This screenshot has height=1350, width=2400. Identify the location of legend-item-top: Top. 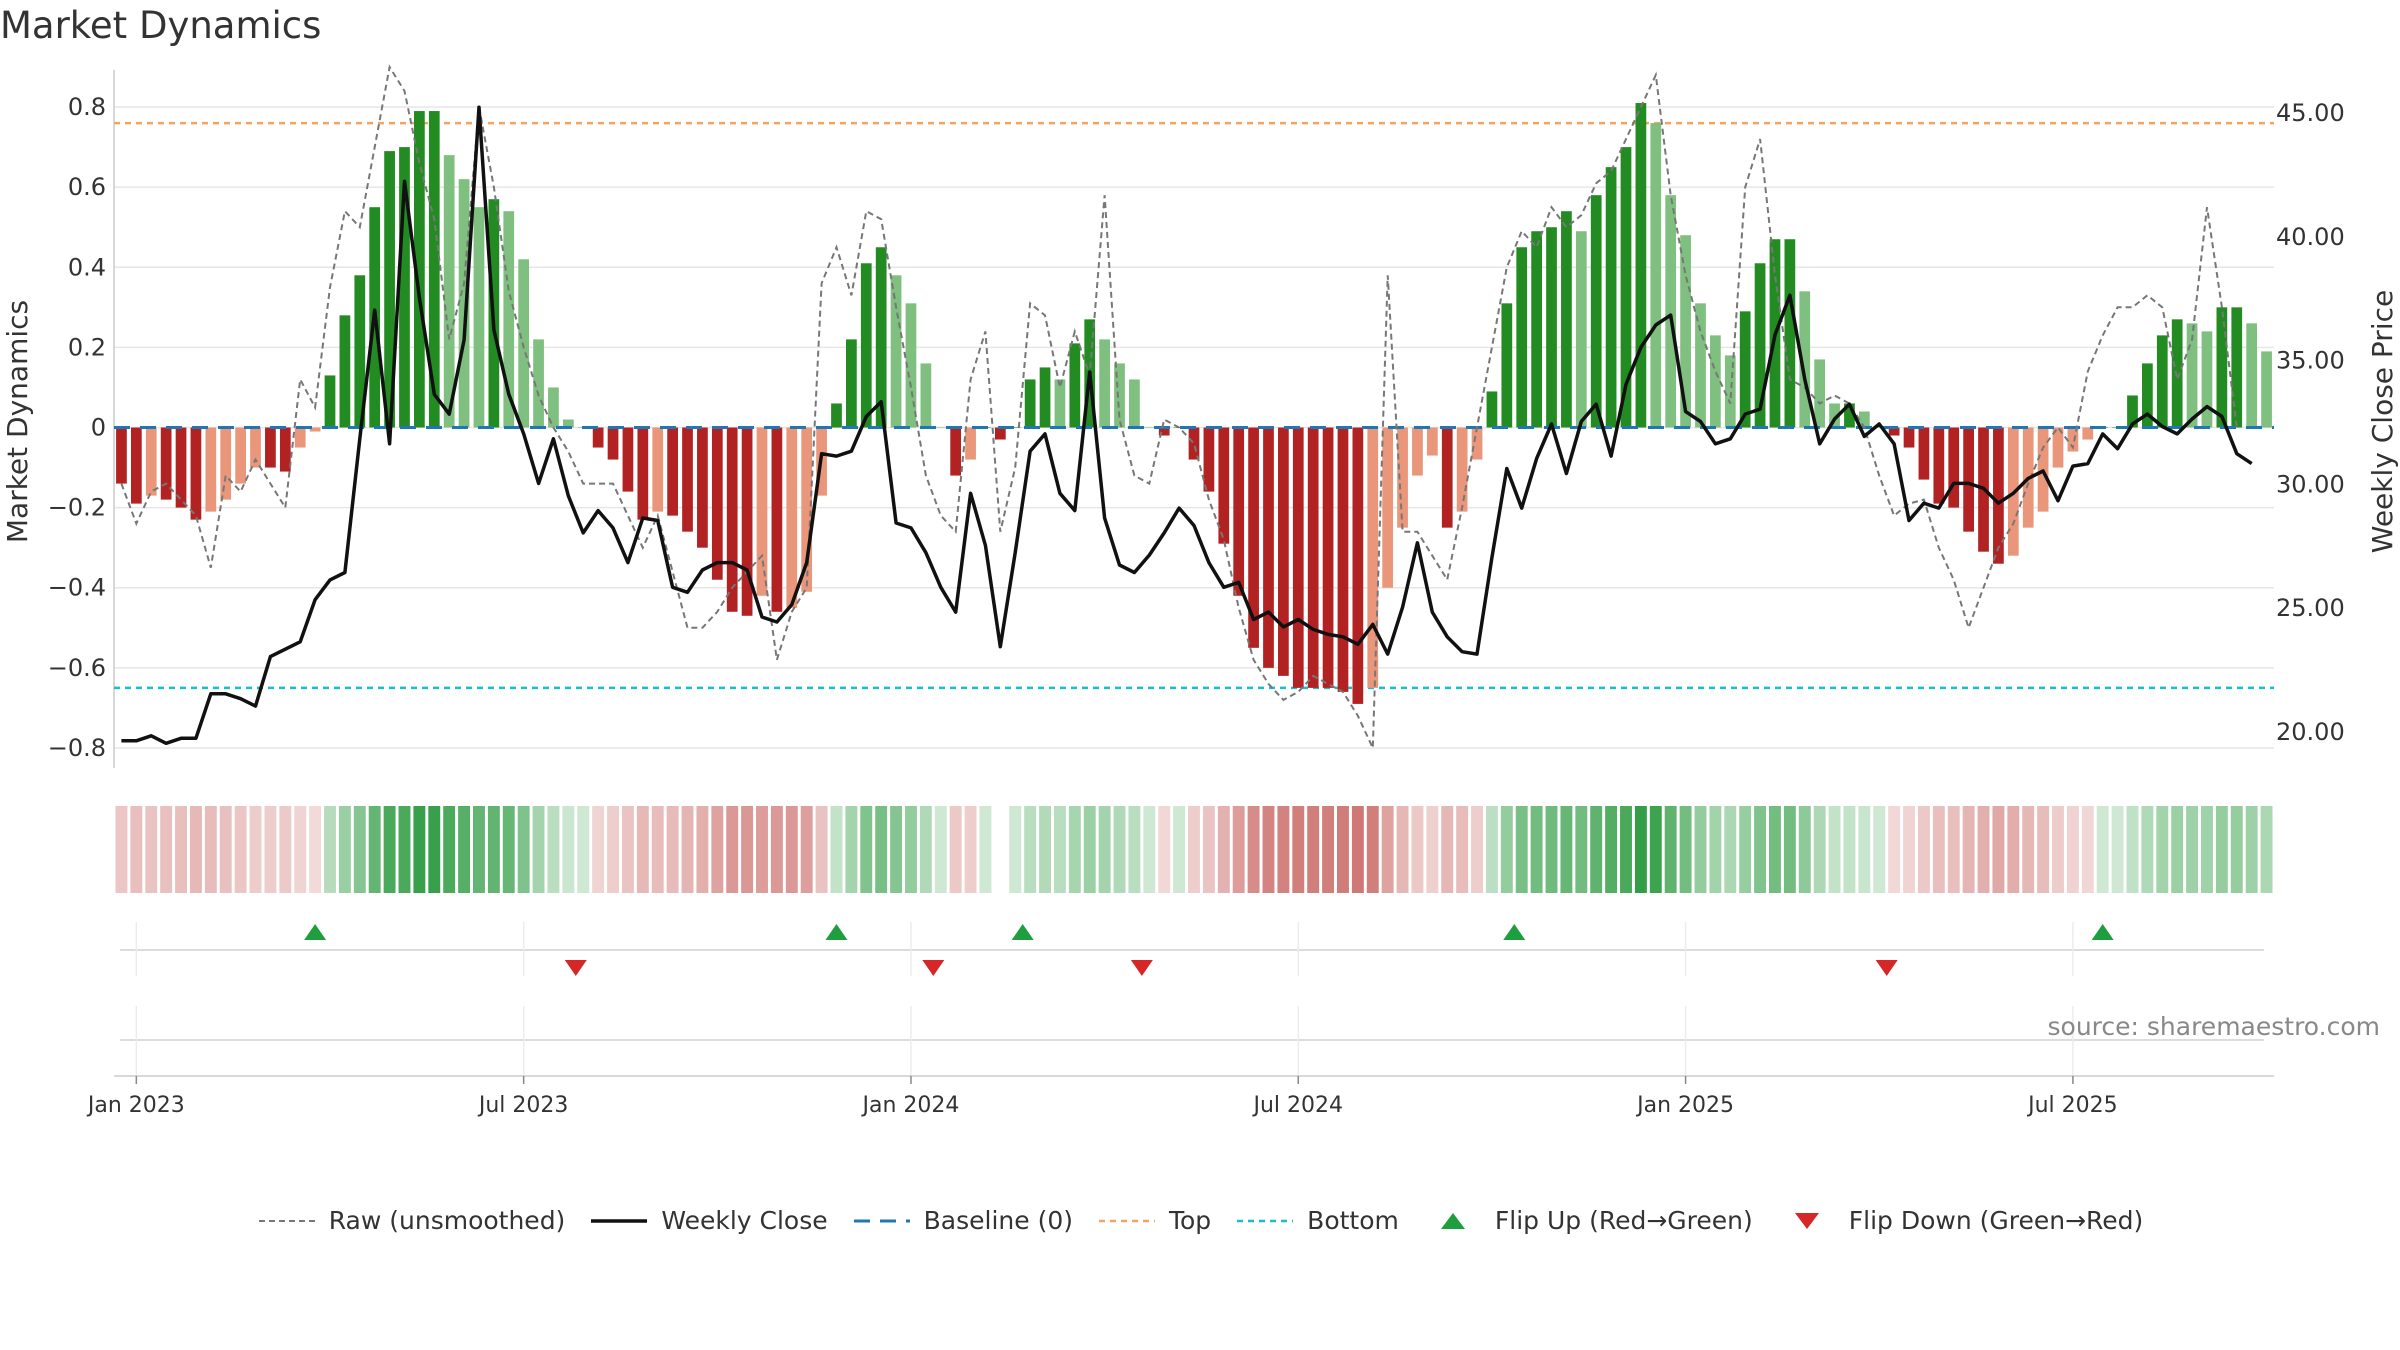
(1154, 1220).